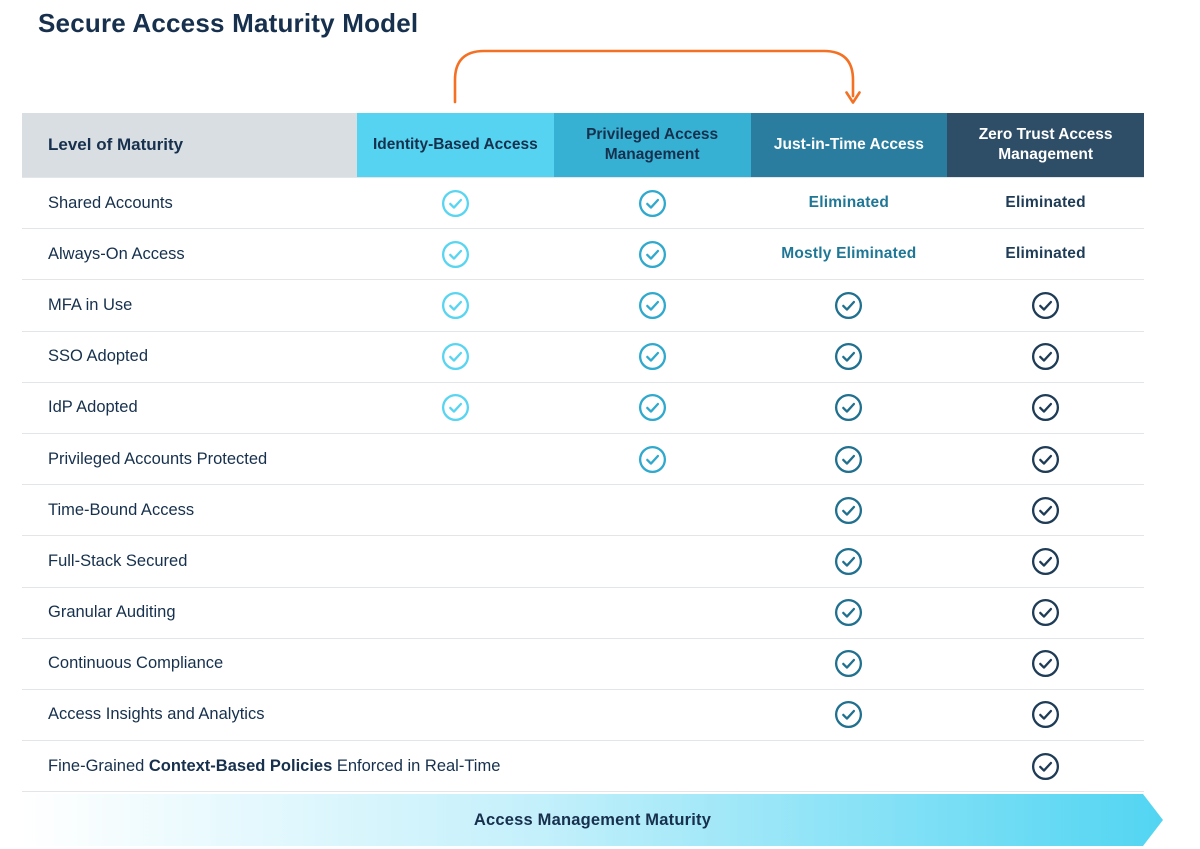 The width and height of the screenshot is (1200, 849). What do you see at coordinates (93, 407) in the screenshot?
I see `row-label: IdP Adopted` at bounding box center [93, 407].